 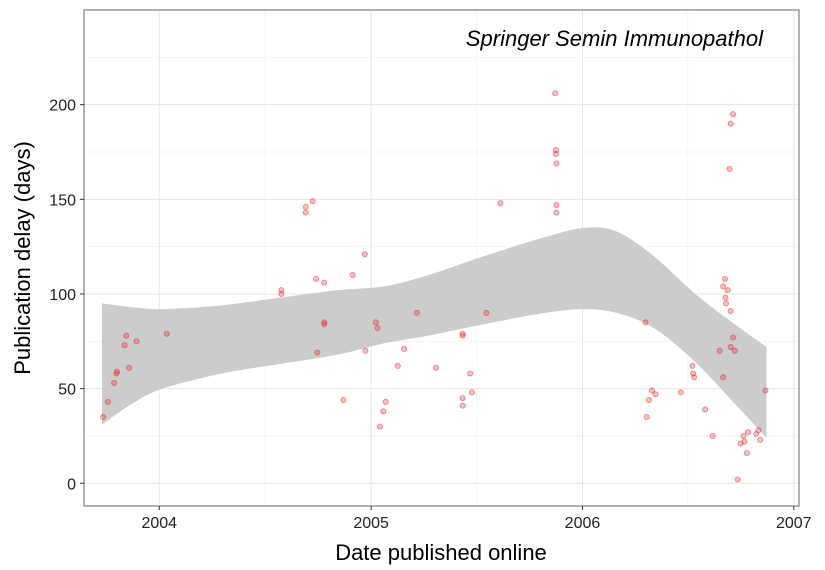 What do you see at coordinates (71, 484) in the screenshot?
I see `y-tick-label: 0` at bounding box center [71, 484].